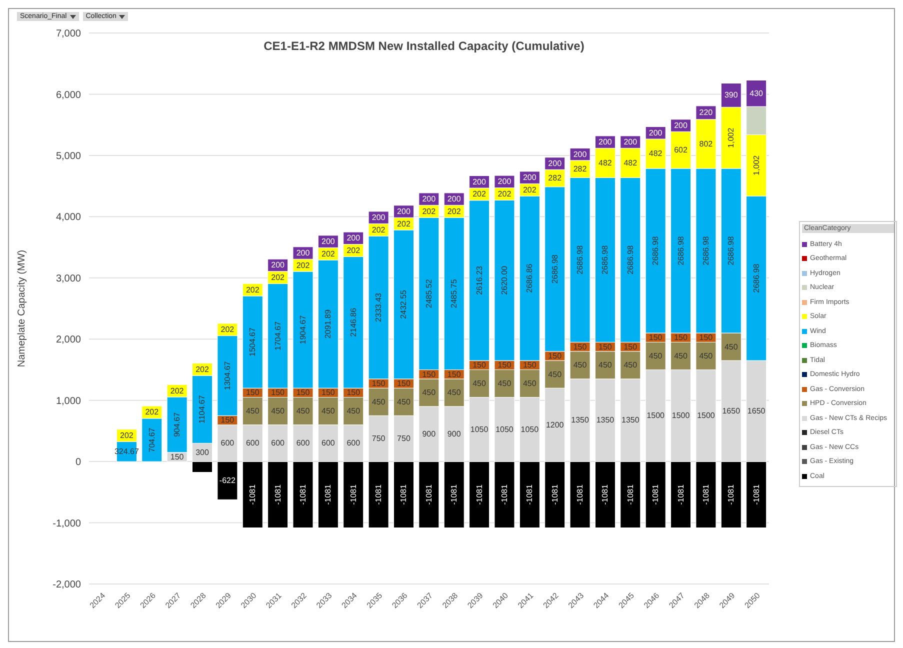 The width and height of the screenshot is (903, 648). I want to click on data-label: 1,002, so click(731, 137).